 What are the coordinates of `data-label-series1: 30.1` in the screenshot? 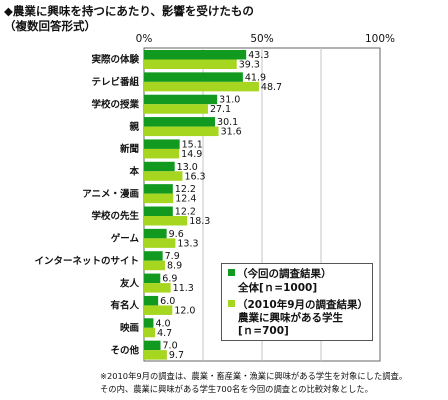 It's located at (227, 122).